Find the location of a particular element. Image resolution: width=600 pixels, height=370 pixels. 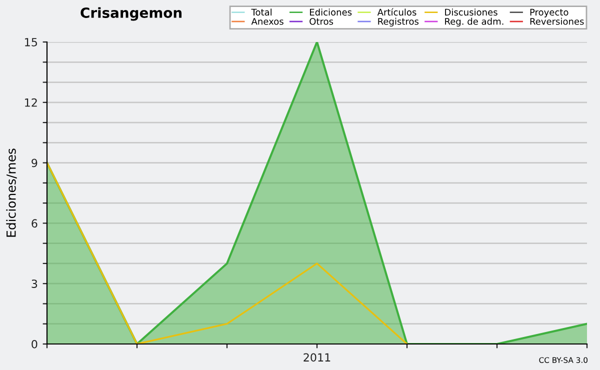

y-tick-label: 15 is located at coordinates (31, 42).